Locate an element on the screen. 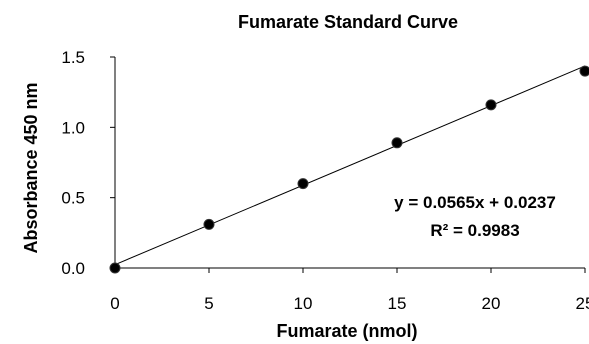 The width and height of the screenshot is (589, 344). x-axis-title: Fumarate (nmol) is located at coordinates (346, 331).